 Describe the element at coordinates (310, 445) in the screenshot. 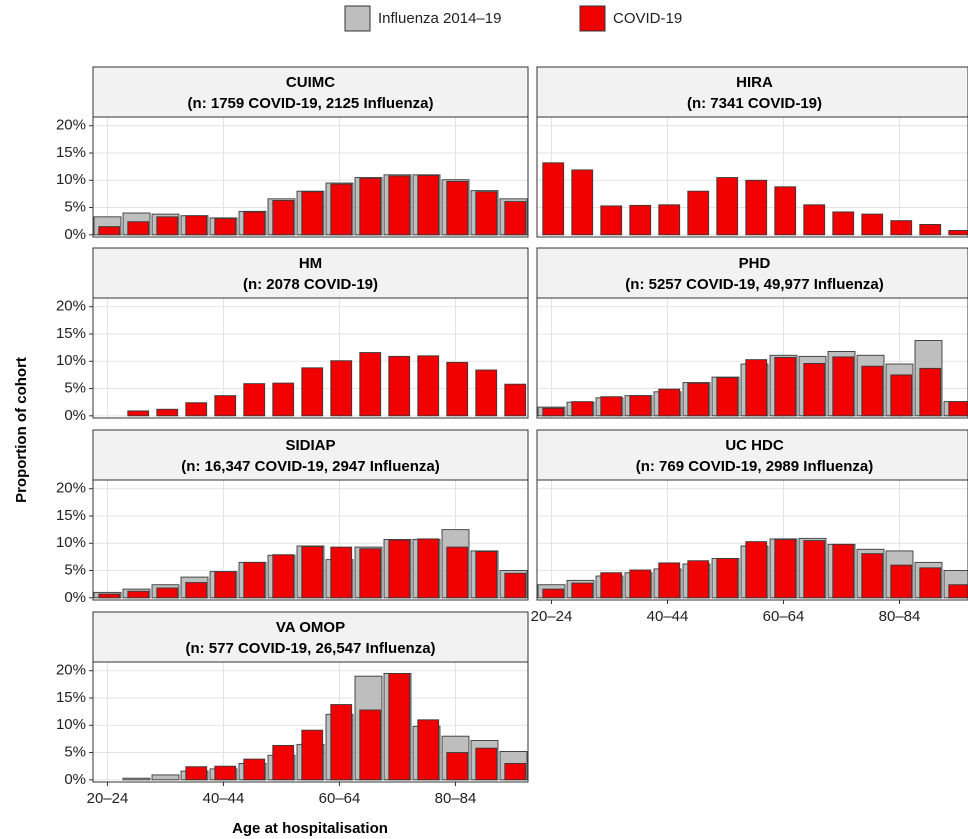

I see `facet-title: SIDIAP` at that location.